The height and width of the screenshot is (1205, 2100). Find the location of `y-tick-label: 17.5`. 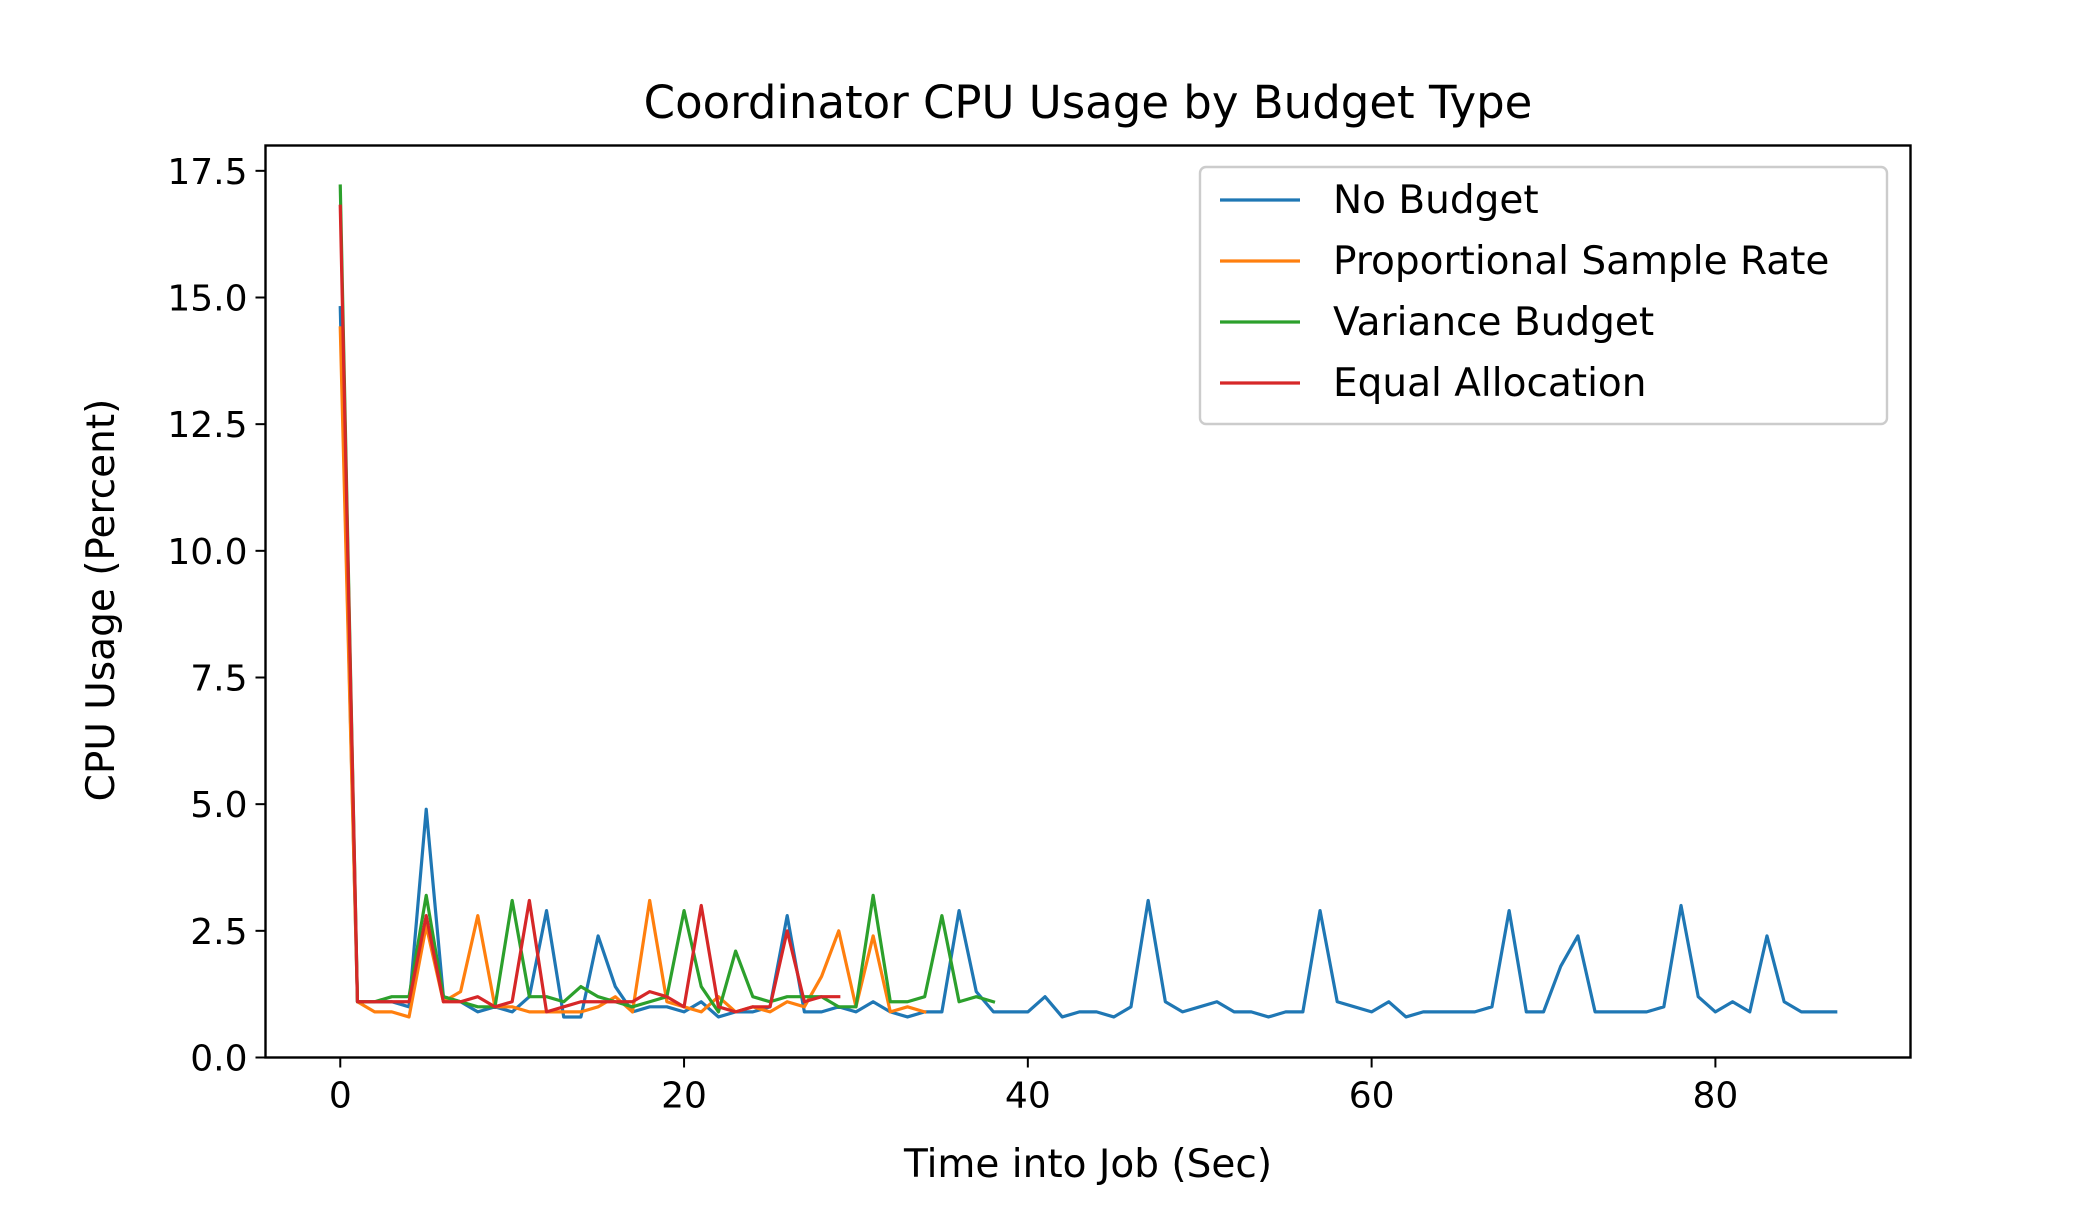

y-tick-label: 17.5 is located at coordinates (207, 172).